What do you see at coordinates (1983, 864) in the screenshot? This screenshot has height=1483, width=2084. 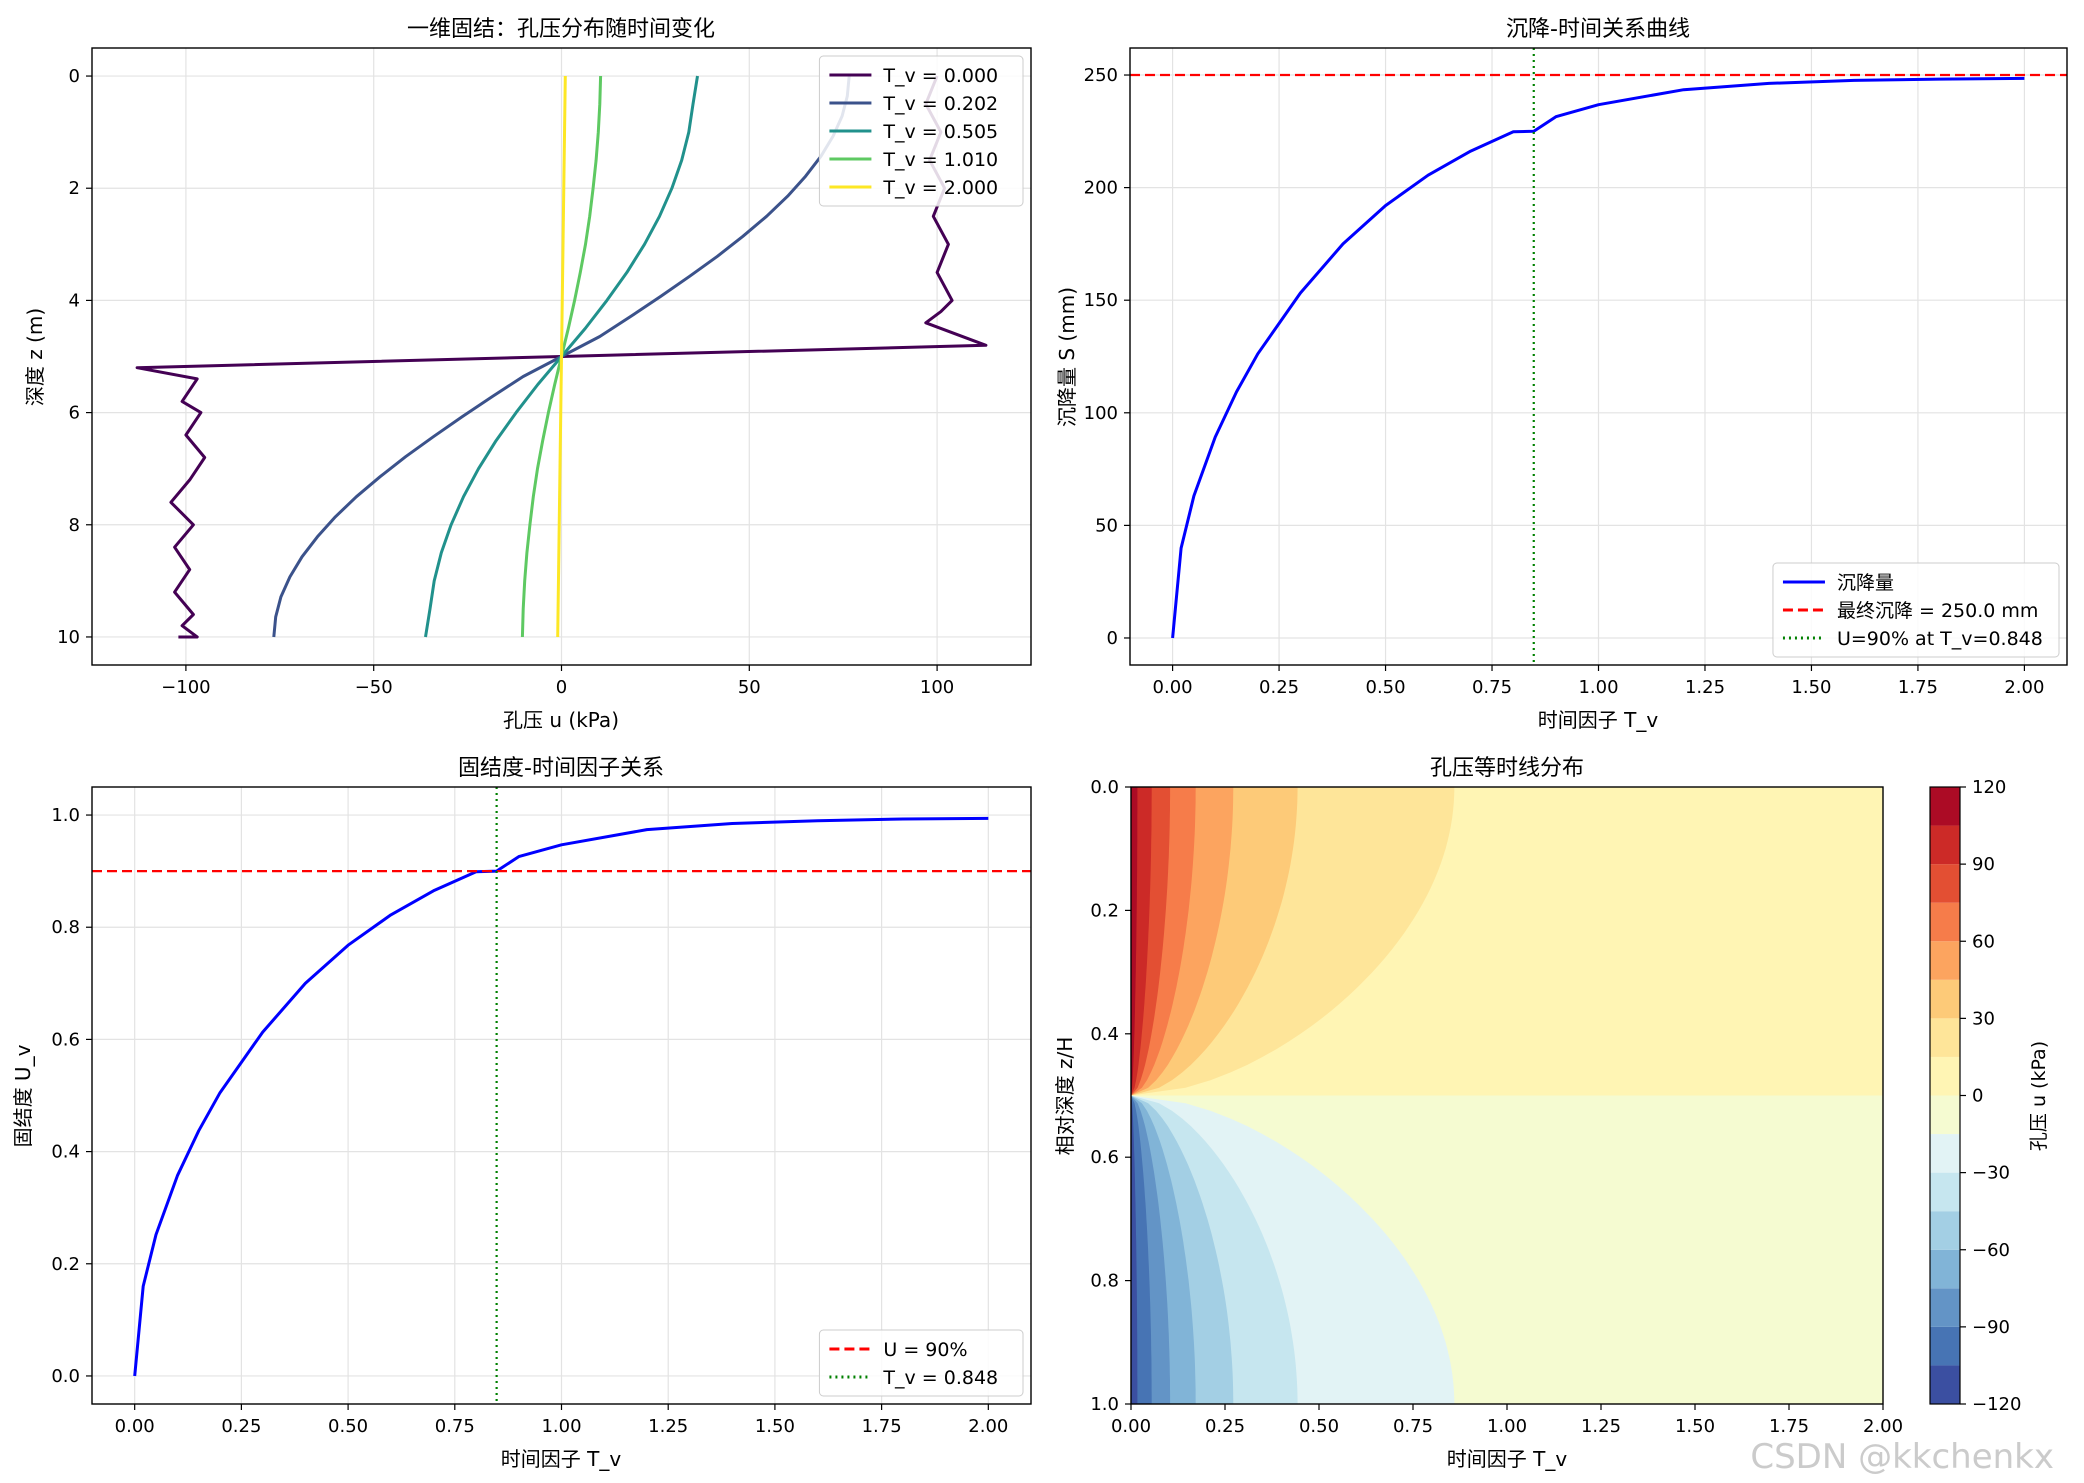 I see `colorbar-tick-label: 90` at bounding box center [1983, 864].